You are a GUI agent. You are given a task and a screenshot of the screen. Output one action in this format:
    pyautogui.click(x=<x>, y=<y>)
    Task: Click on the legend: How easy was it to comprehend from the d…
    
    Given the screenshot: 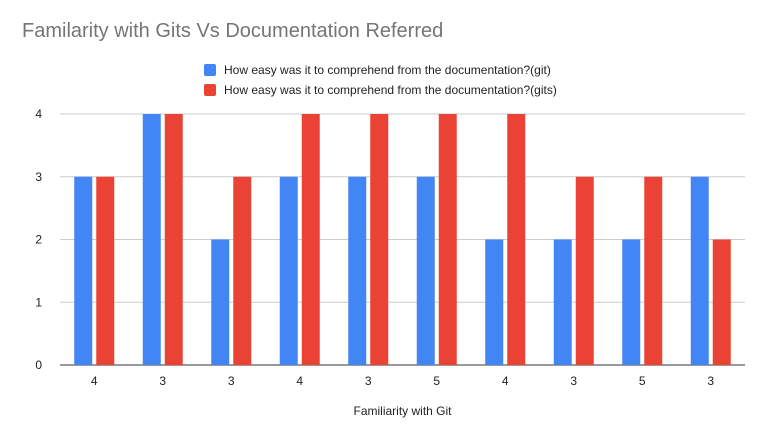 What is the action you would take?
    pyautogui.click(x=414, y=80)
    